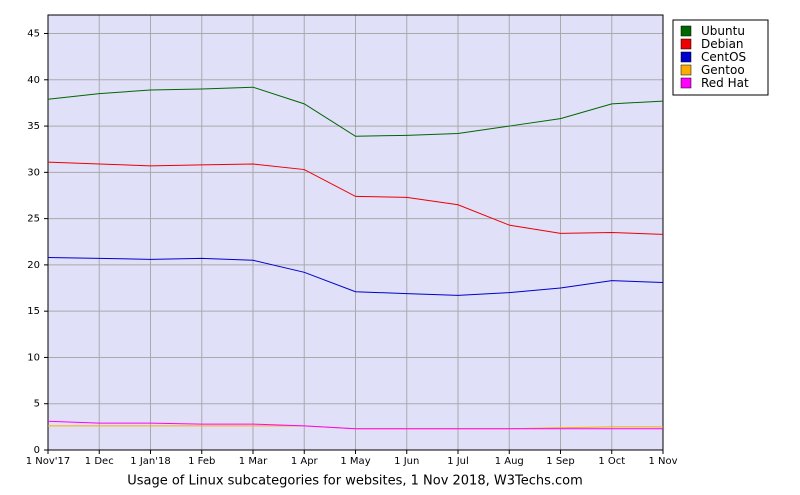 The image size is (800, 495). I want to click on y-tick-label: 30, so click(33, 172).